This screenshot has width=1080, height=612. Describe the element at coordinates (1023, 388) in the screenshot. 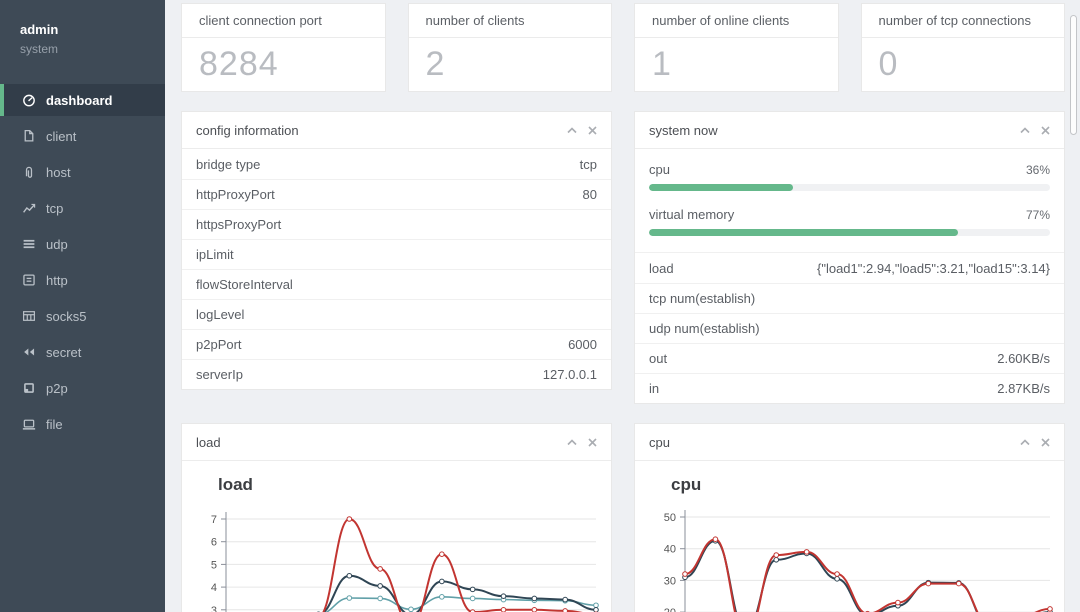

I see `row-value: 2.87KB/s` at that location.